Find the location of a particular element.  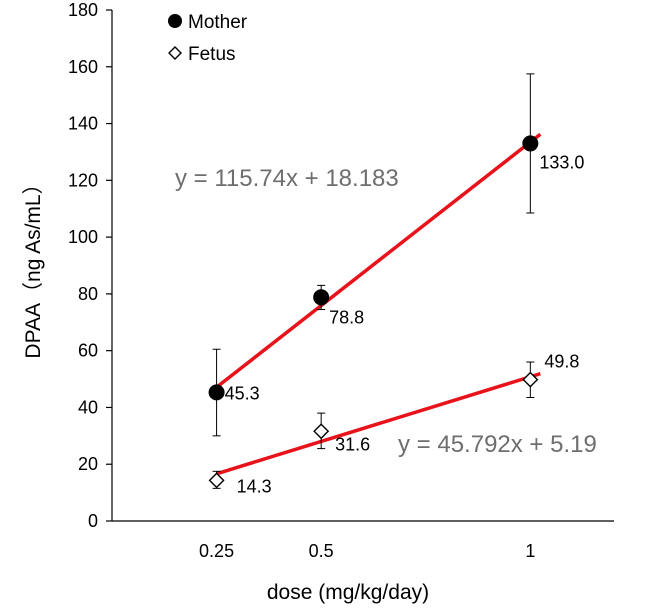

y-tick-label: 60 is located at coordinates (88, 351).